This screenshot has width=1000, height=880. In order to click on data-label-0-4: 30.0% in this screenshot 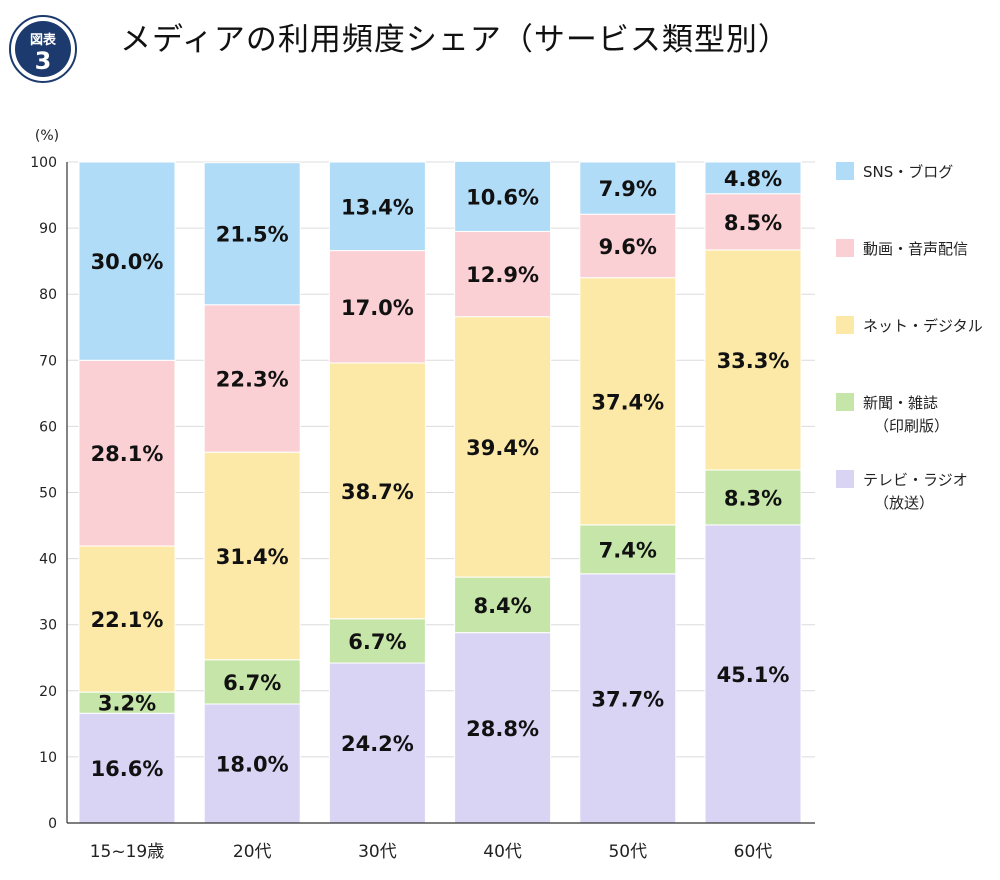, I will do `click(127, 262)`.